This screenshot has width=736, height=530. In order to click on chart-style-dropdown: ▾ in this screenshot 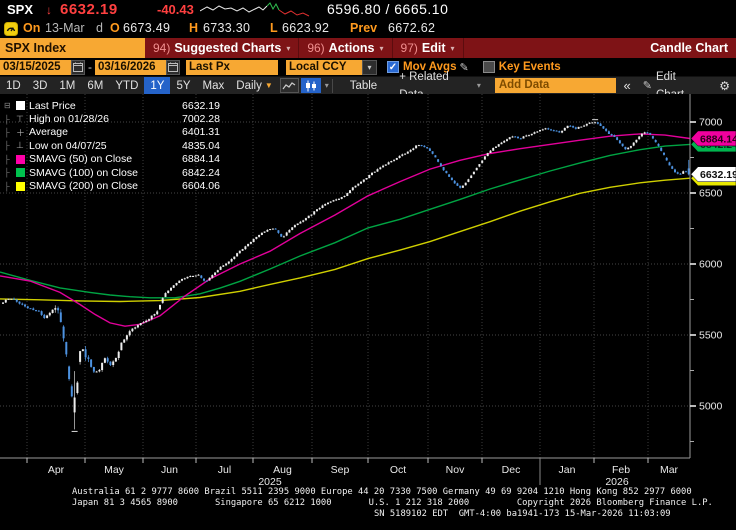, I will do `click(326, 85)`.